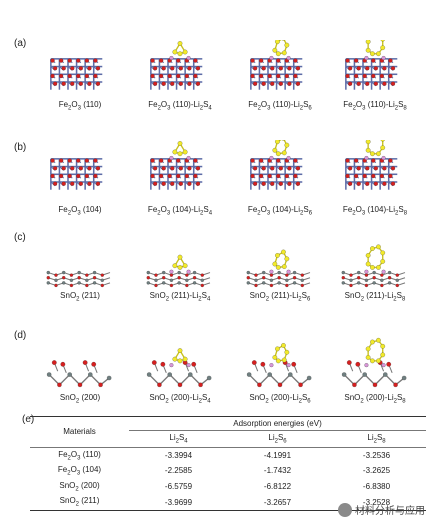 This screenshot has height=521, width=431. I want to click on header-col-3: Li2S8, so click(376, 439).